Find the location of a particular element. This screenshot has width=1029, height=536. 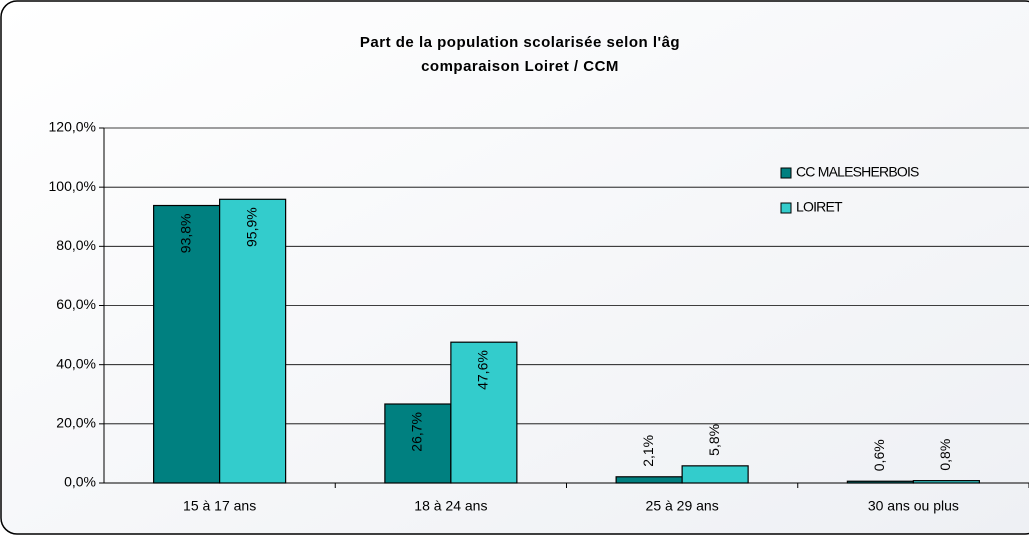

value-label: 0,6% is located at coordinates (879, 455).